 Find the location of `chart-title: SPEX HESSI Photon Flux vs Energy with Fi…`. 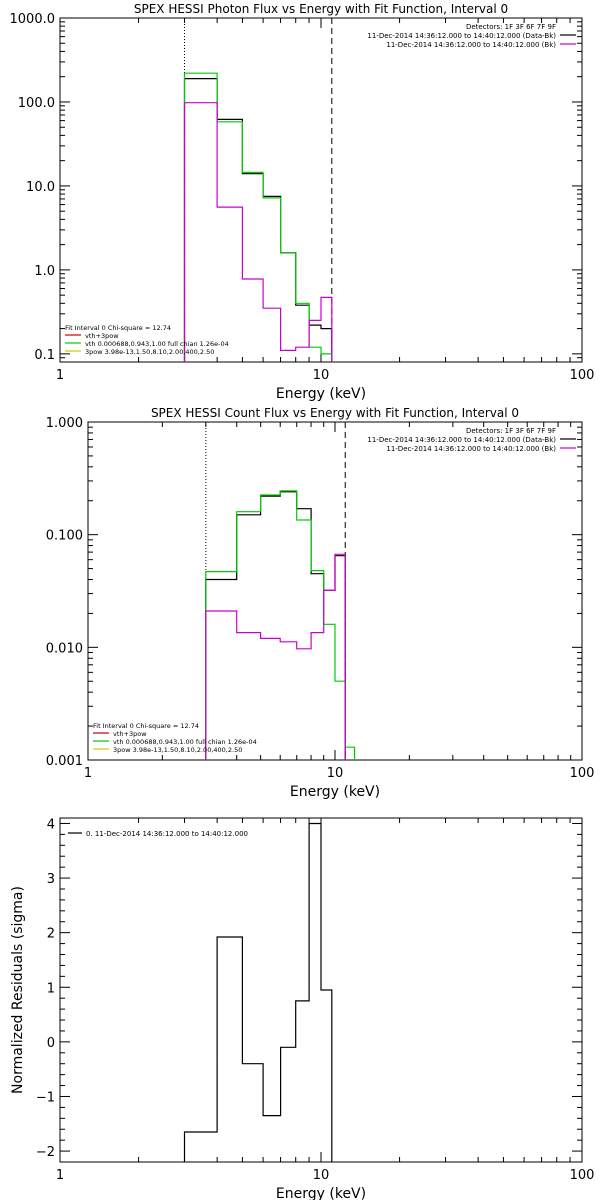

chart-title: SPEX HESSI Photon Flux vs Energy with Fi… is located at coordinates (321, 9).